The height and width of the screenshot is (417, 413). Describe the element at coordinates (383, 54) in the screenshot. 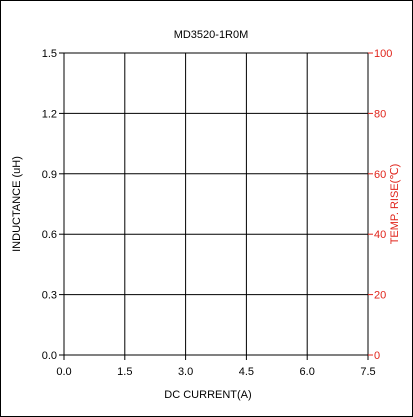

I see `y2-tick-label: 100` at that location.